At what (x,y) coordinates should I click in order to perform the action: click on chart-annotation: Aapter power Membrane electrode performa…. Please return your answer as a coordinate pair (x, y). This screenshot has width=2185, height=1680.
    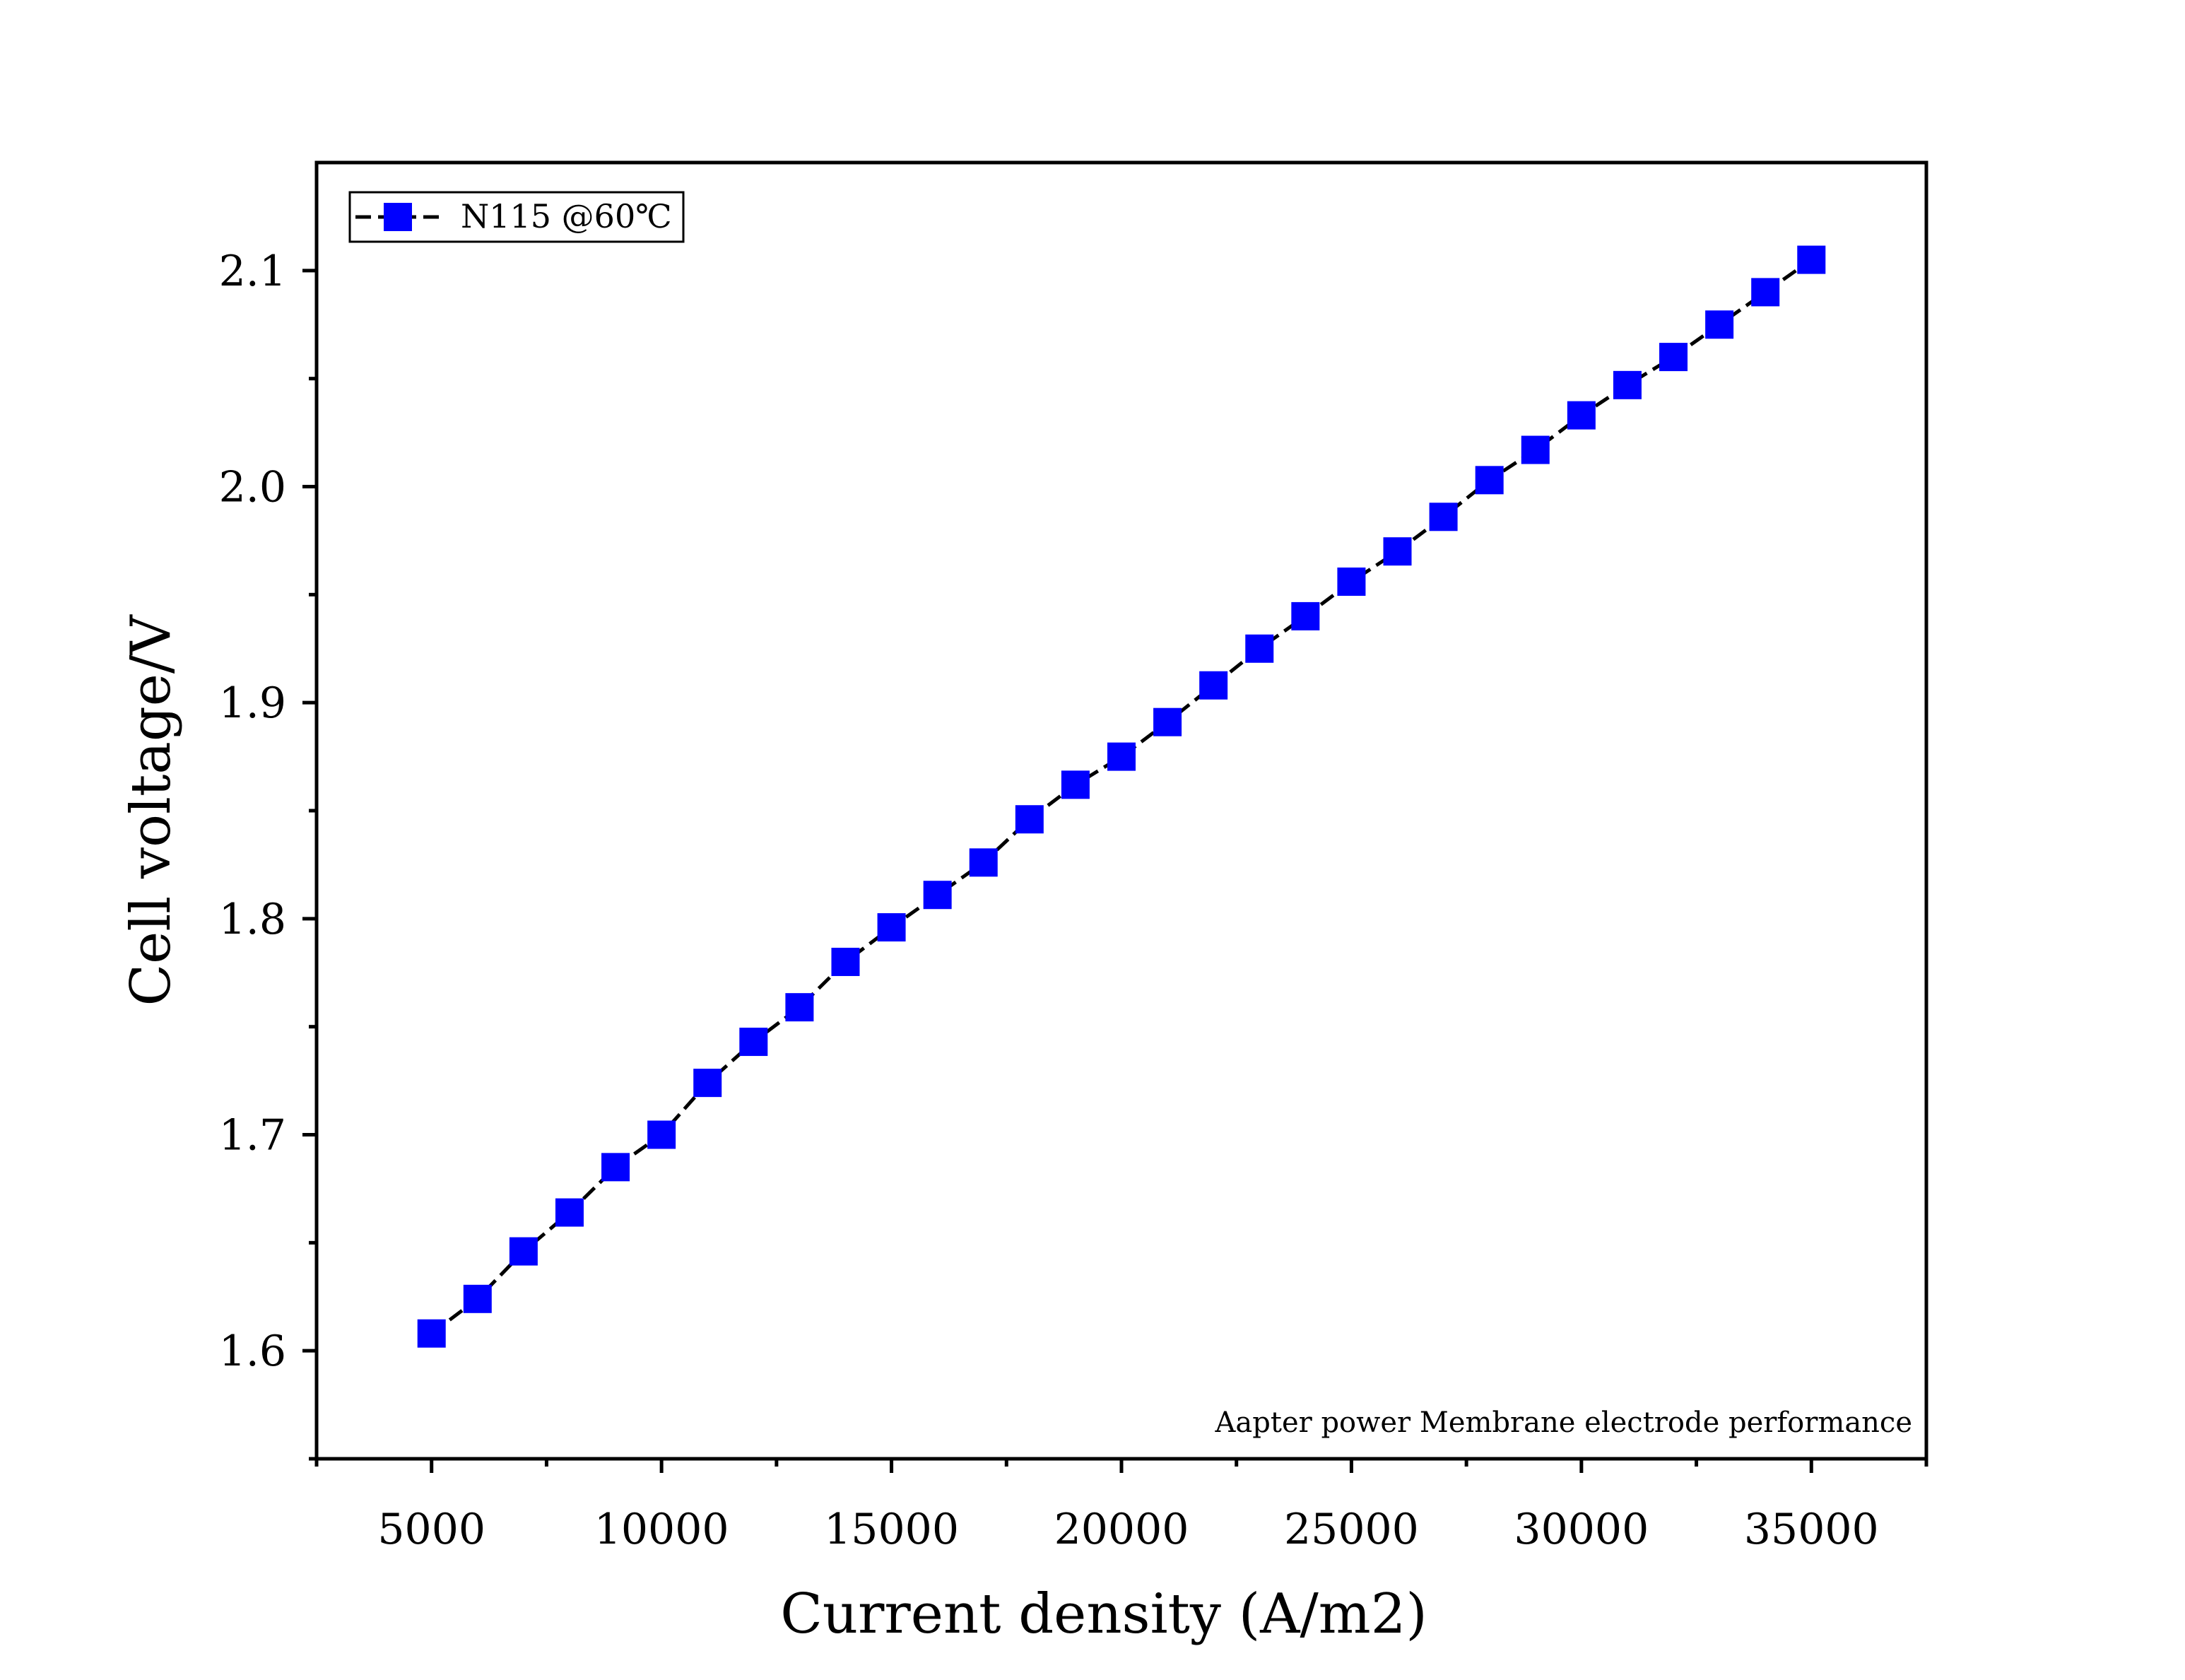
    Looking at the image, I should click on (1563, 1422).